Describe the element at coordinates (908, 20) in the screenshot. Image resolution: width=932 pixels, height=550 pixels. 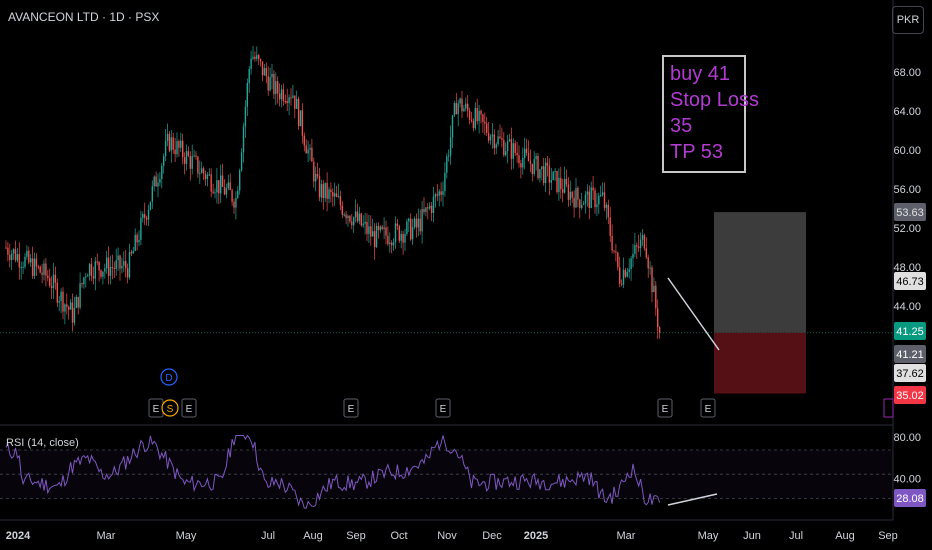
I see `currency-badge: PKR` at that location.